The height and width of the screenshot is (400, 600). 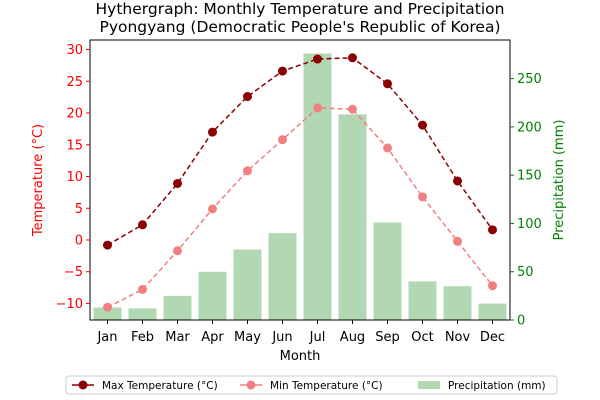 What do you see at coordinates (387, 84) in the screenshot?
I see `series-0-point-sep` at bounding box center [387, 84].